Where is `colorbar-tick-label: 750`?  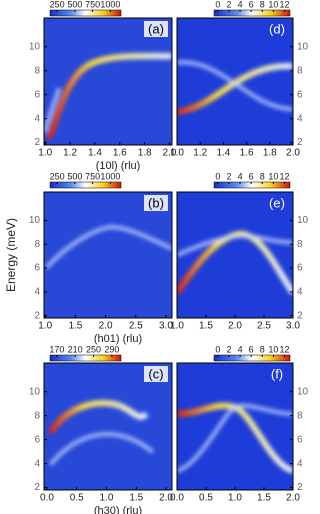
colorbar-tick-label: 750 is located at coordinates (92, 176).